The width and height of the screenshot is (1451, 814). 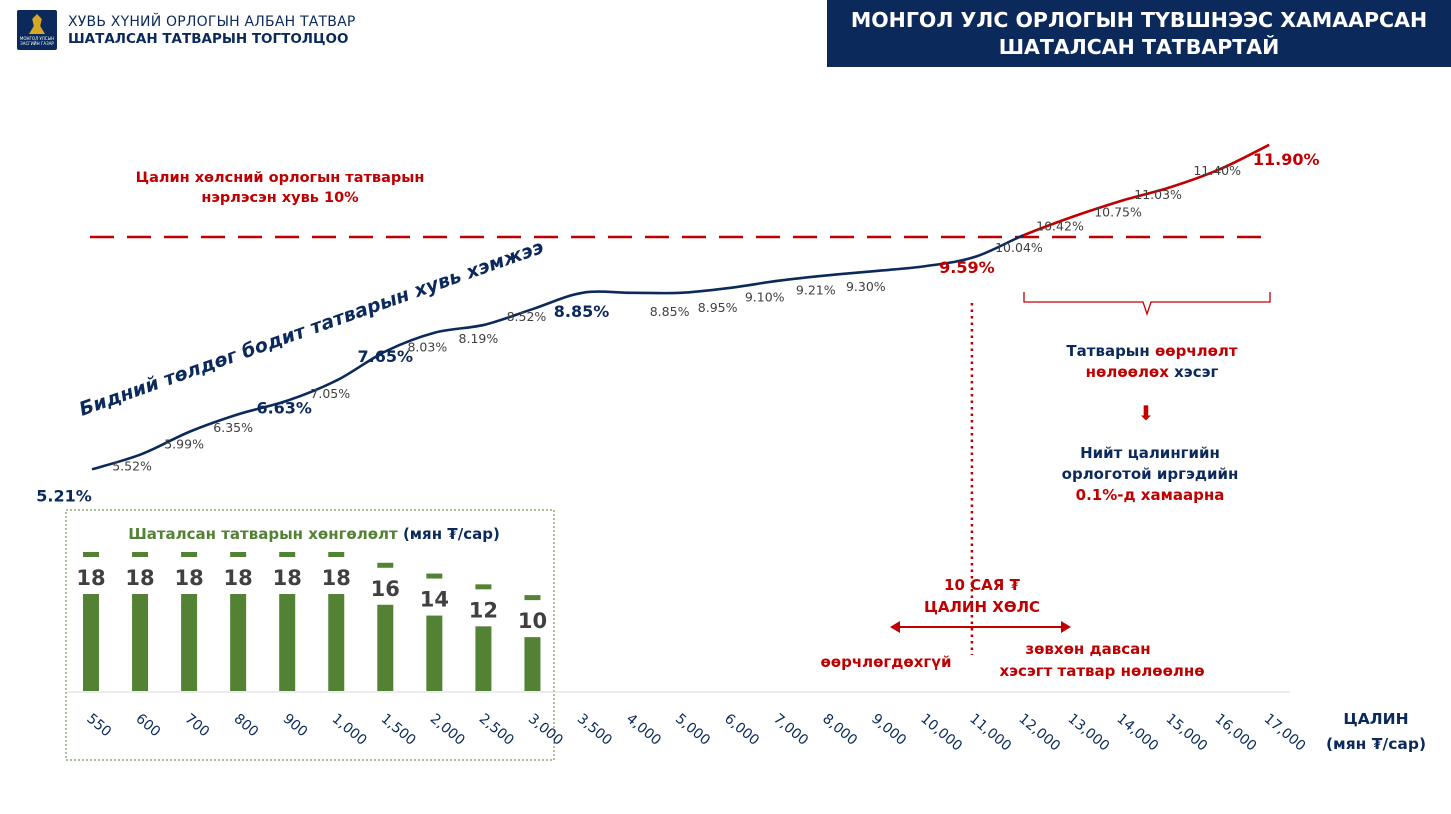 I want to click on x-tick-label-8,000: 8,000, so click(x=839, y=730).